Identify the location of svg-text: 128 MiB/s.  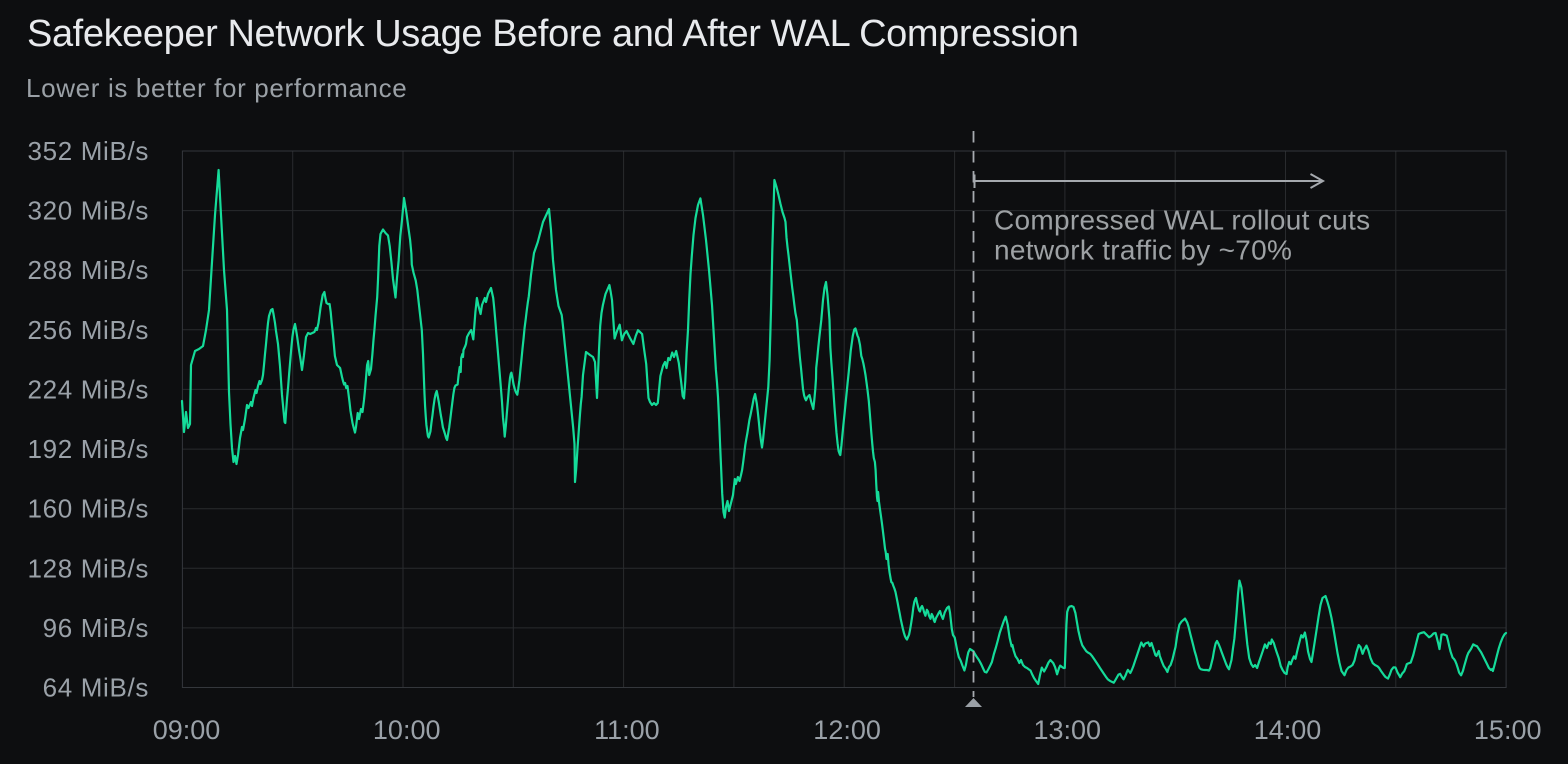
(88, 568).